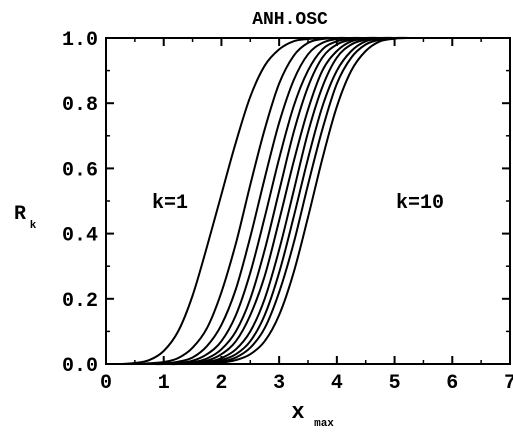 The image size is (513, 432). Describe the element at coordinates (164, 383) in the screenshot. I see `x-tick-label: 1` at that location.